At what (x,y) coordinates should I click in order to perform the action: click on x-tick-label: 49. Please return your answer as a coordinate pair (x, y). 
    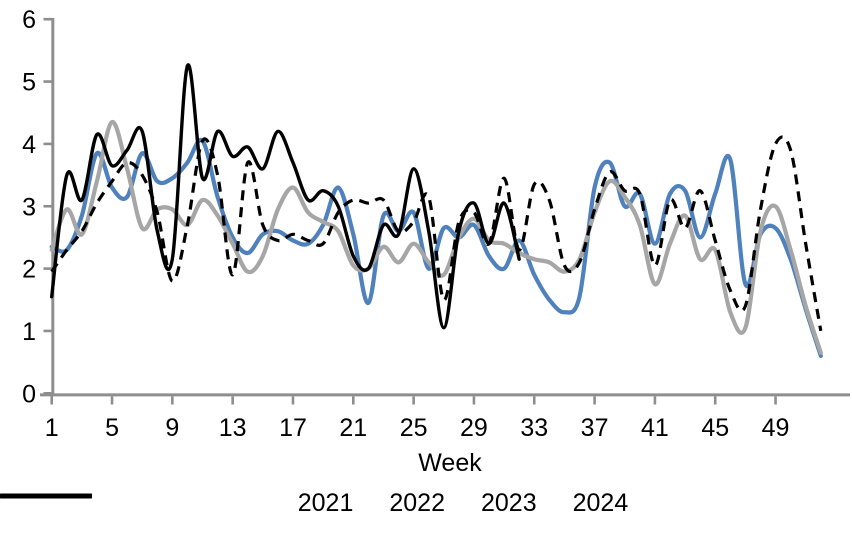
    Looking at the image, I should click on (776, 428).